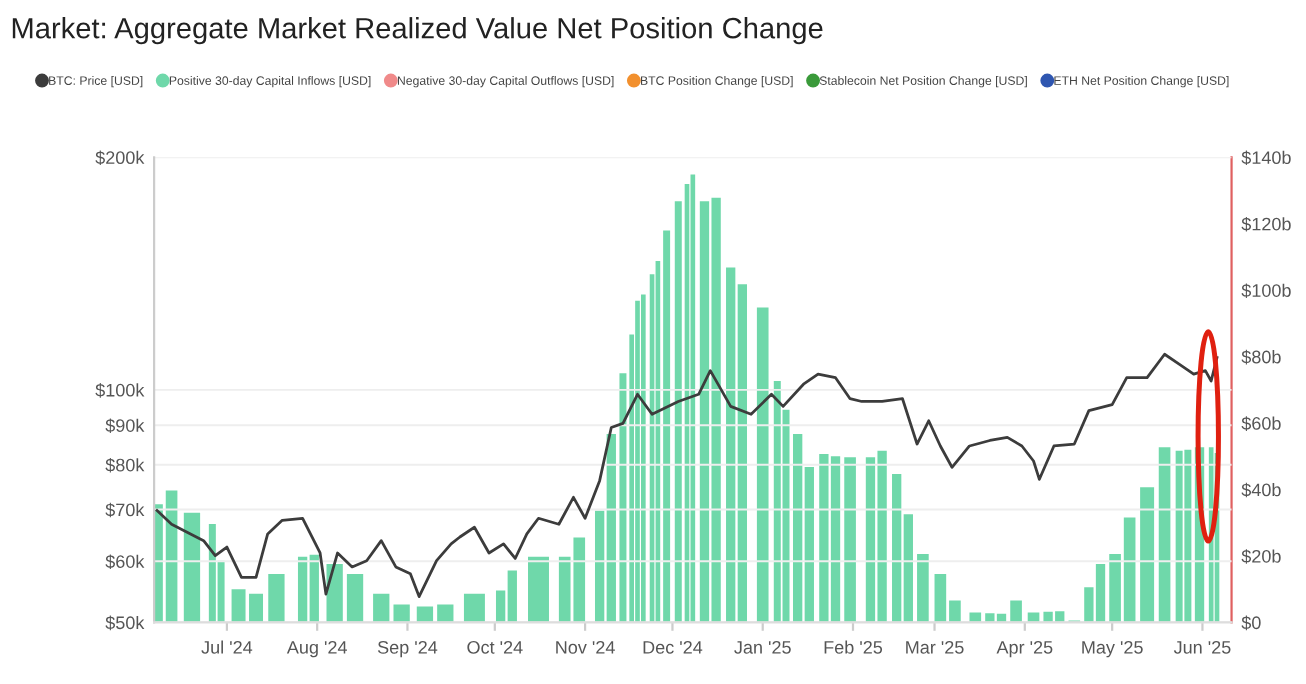 The image size is (1306, 684). Describe the element at coordinates (120, 390) in the screenshot. I see `y-tick-label: $100k` at that location.